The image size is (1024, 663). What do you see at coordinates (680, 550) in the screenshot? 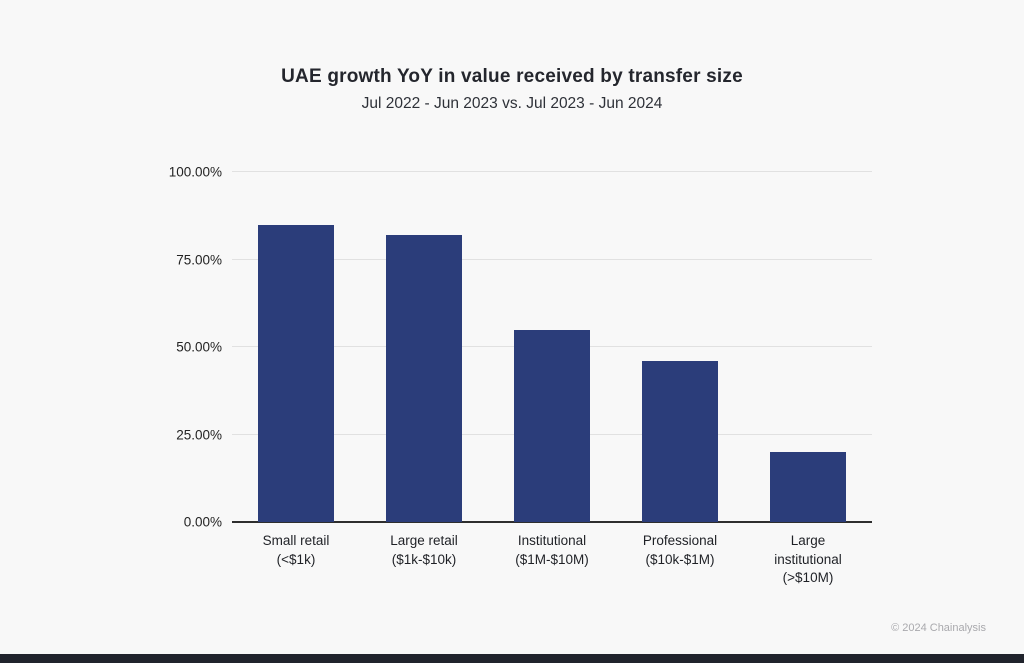
I see `x-axis-label: Professional ($10k-$1M)` at bounding box center [680, 550].